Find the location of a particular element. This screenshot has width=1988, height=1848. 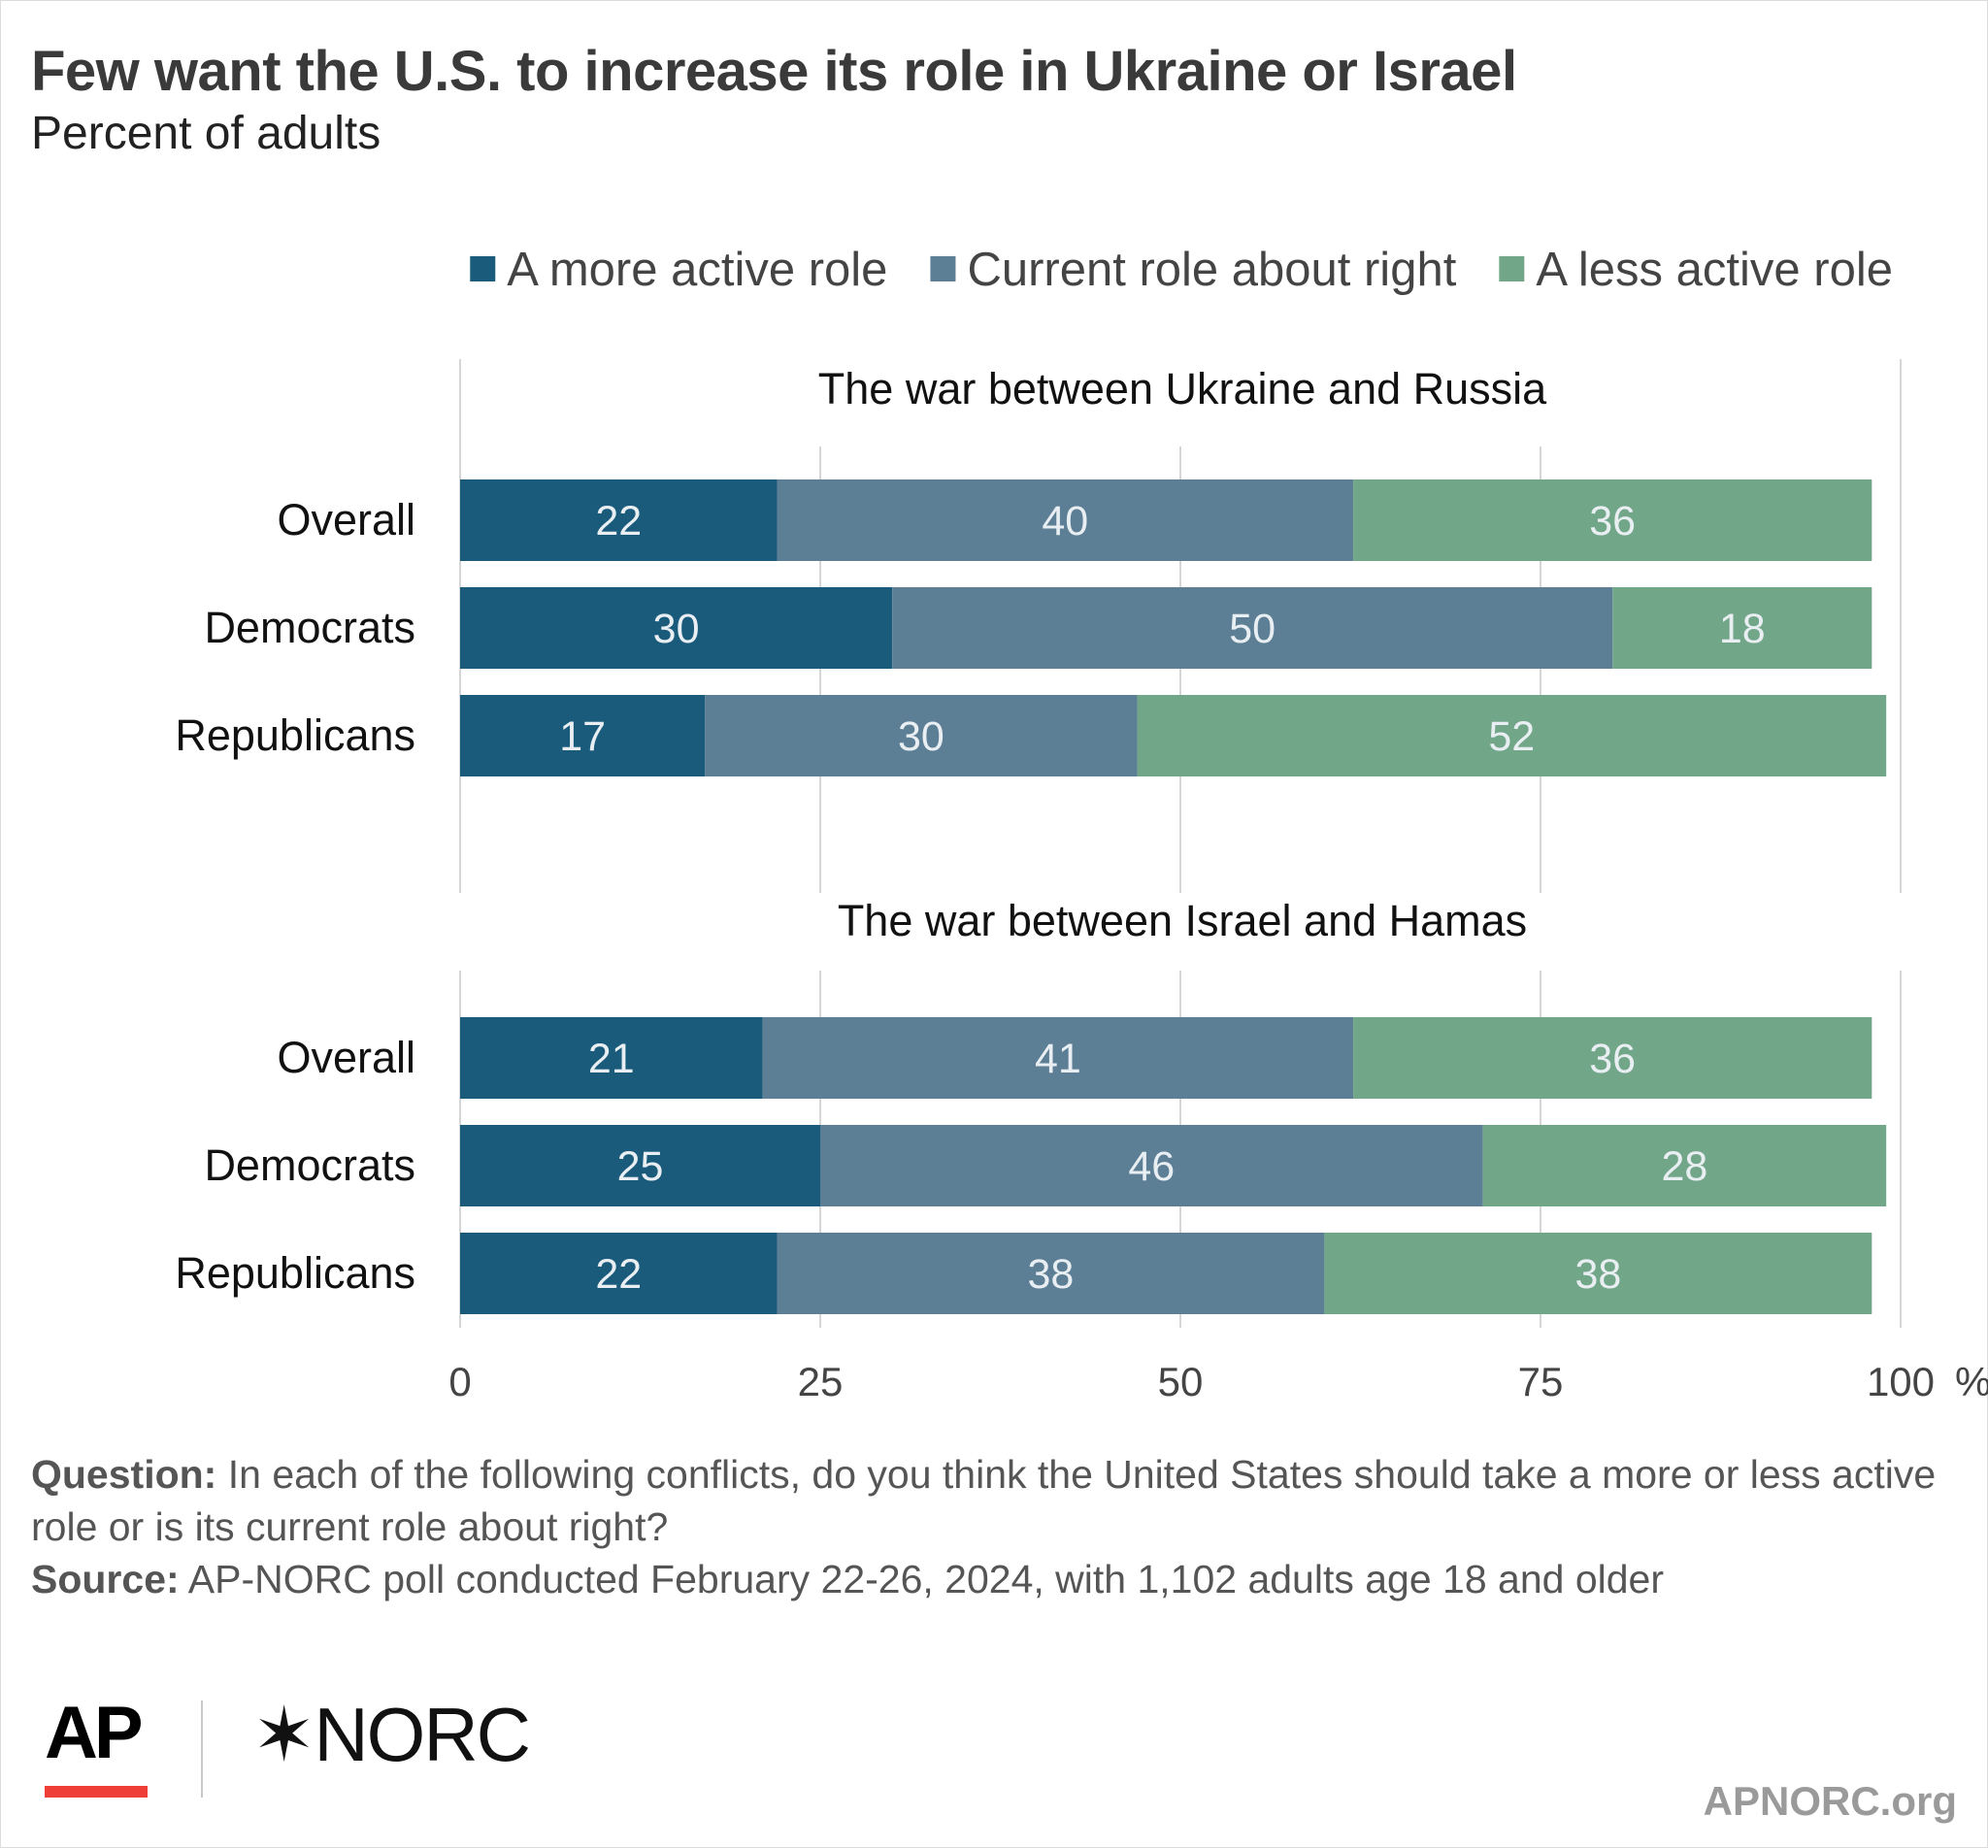

panel-title: The war between Ukraine and Russia is located at coordinates (1182, 388).